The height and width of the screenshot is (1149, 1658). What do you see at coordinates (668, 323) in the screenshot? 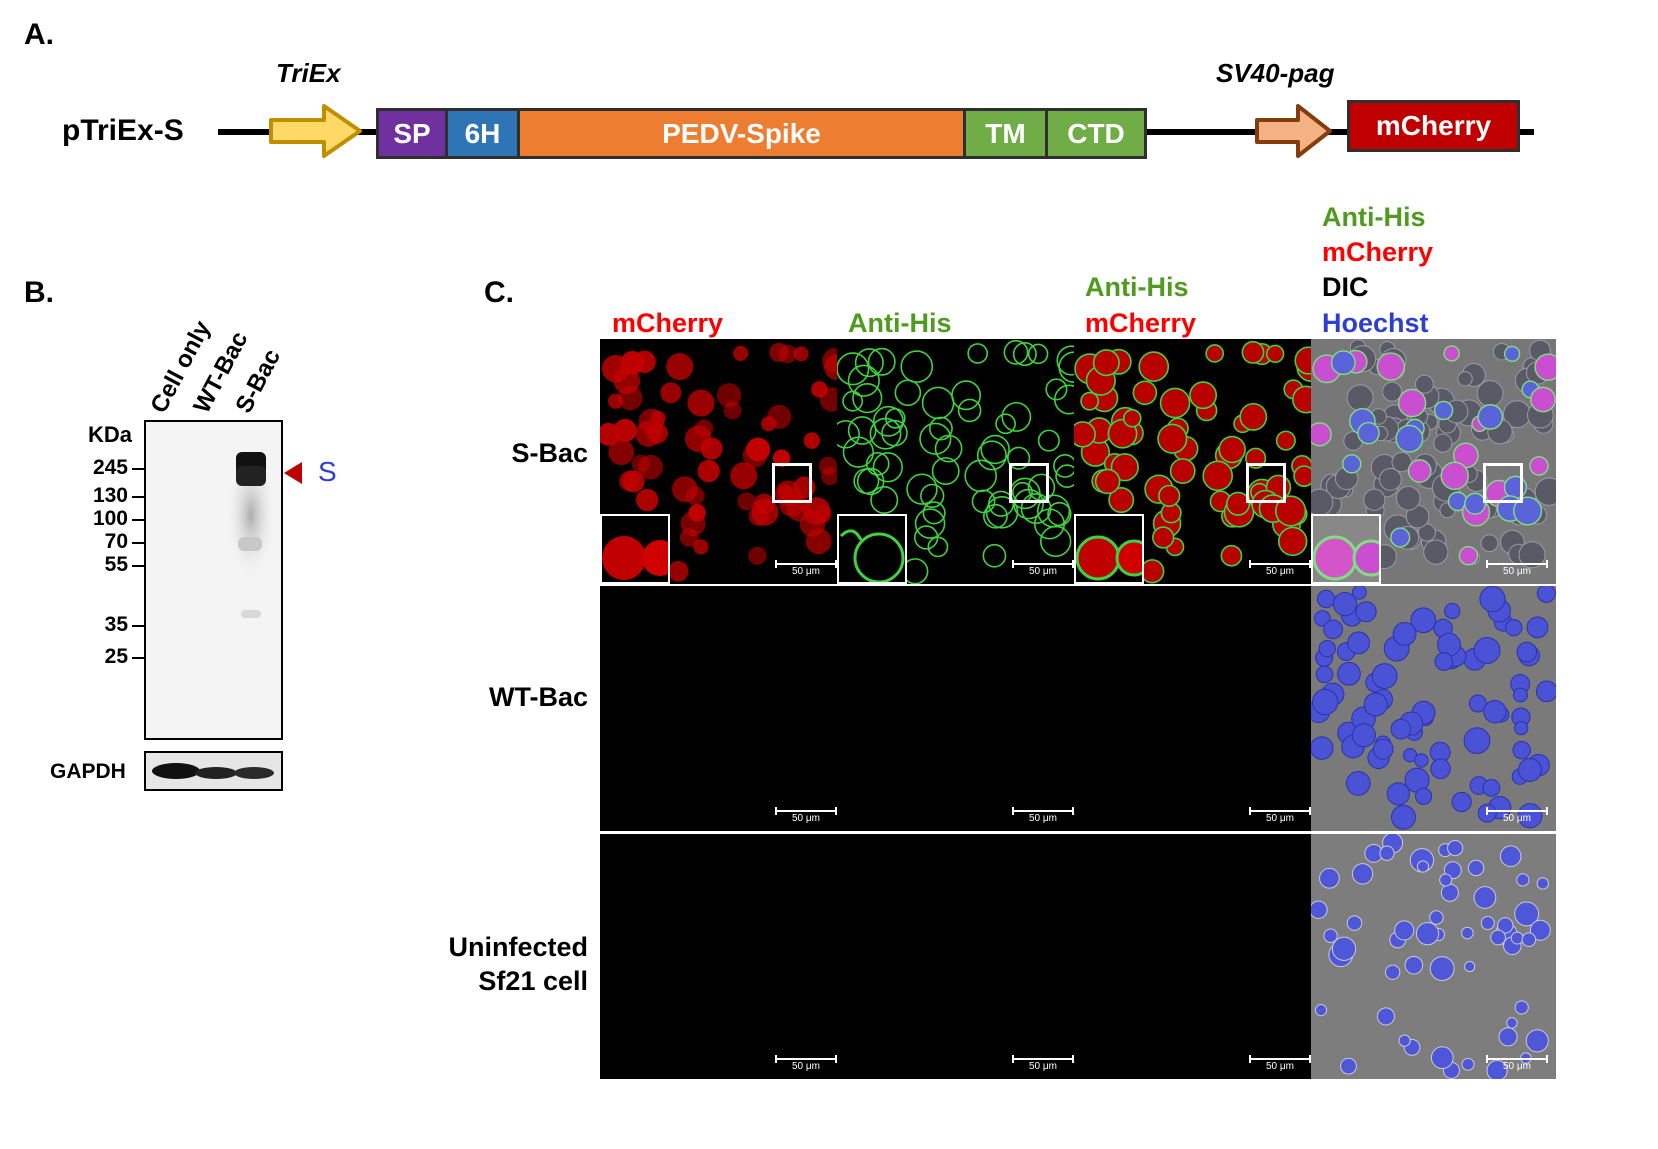
I see `column-header-mcherry: mCherry` at bounding box center [668, 323].